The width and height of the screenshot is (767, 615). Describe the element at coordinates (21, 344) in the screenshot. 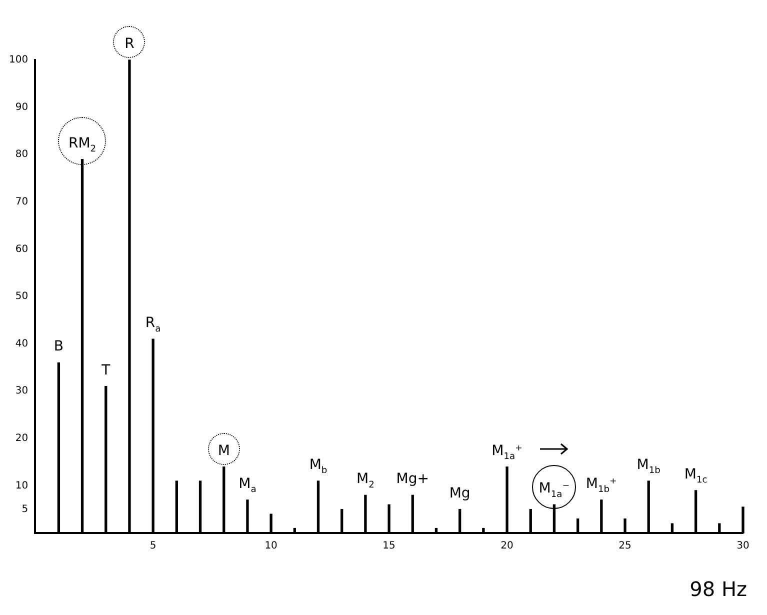

I see `y-tick-label: 40` at that location.